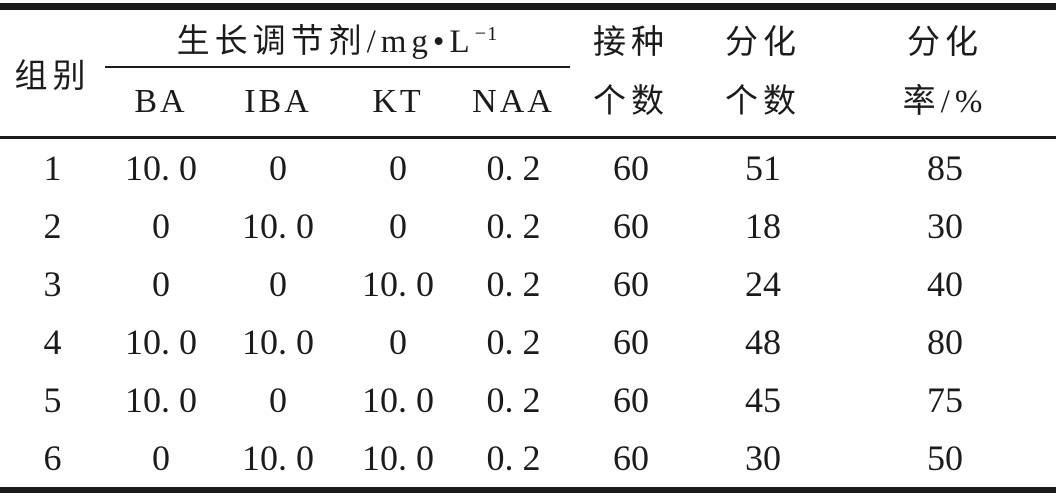  What do you see at coordinates (945, 226) in the screenshot?
I see `cell-rate: 30` at bounding box center [945, 226].